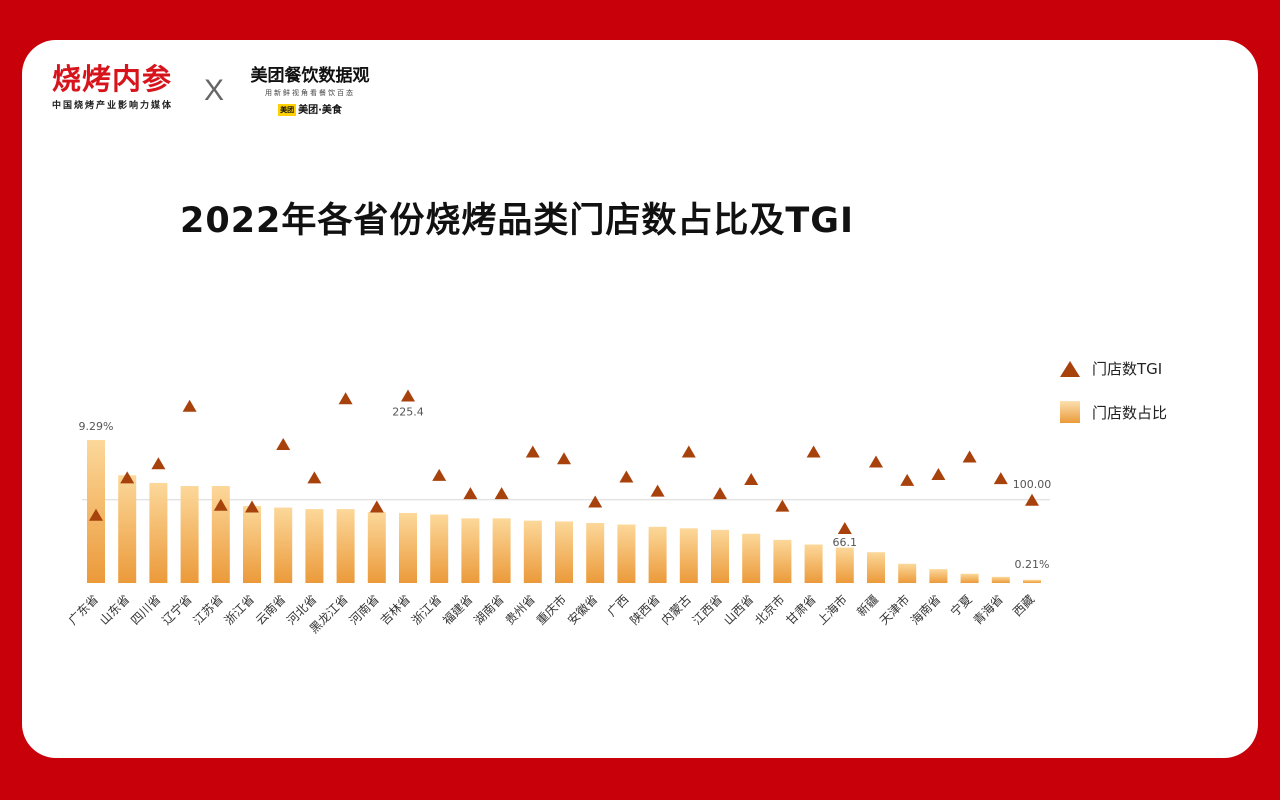 The width and height of the screenshot is (1280, 800). I want to click on data-label-tgi-last: 100.00, so click(1032, 484).